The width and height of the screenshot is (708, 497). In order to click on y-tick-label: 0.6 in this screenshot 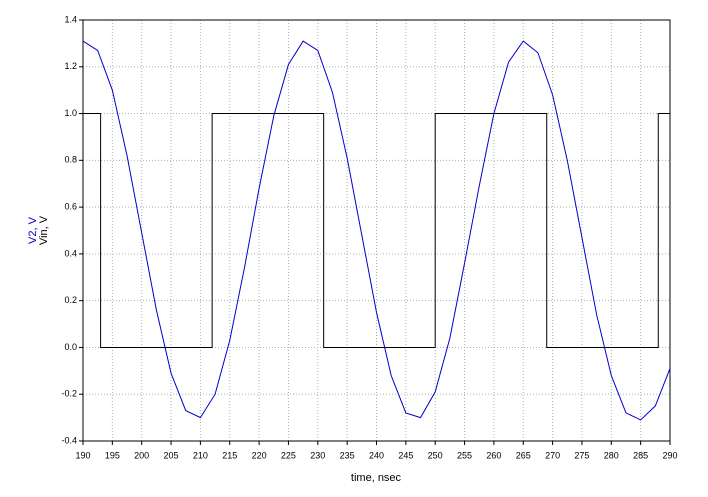, I will do `click(70, 206)`.